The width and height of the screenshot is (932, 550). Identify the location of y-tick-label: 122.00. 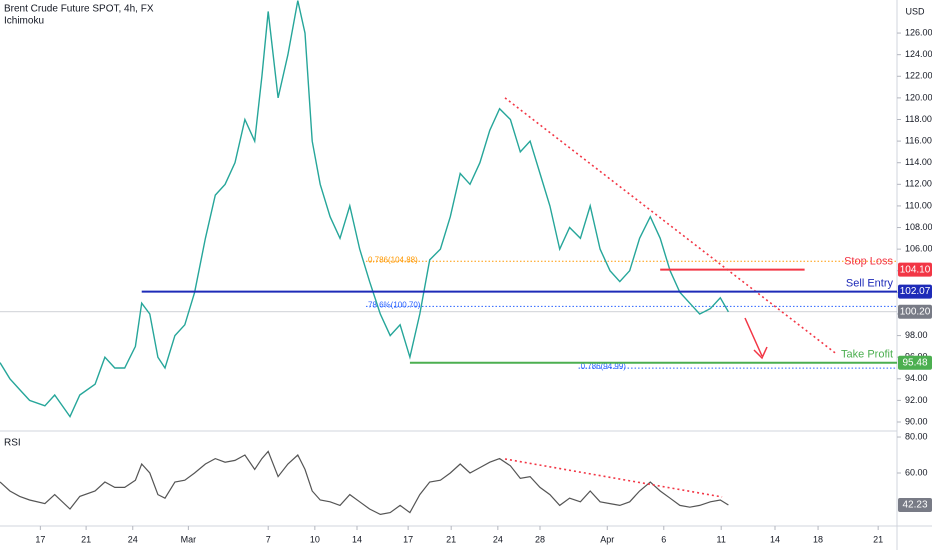
(918, 76).